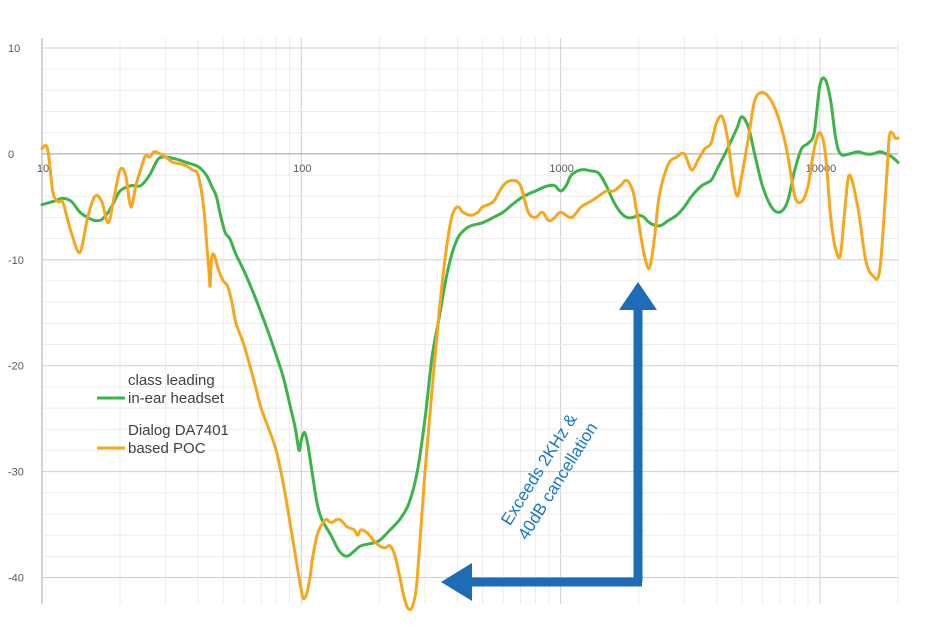 The image size is (946, 625). Describe the element at coordinates (821, 169) in the screenshot. I see `x-tick-label: 10000` at that location.